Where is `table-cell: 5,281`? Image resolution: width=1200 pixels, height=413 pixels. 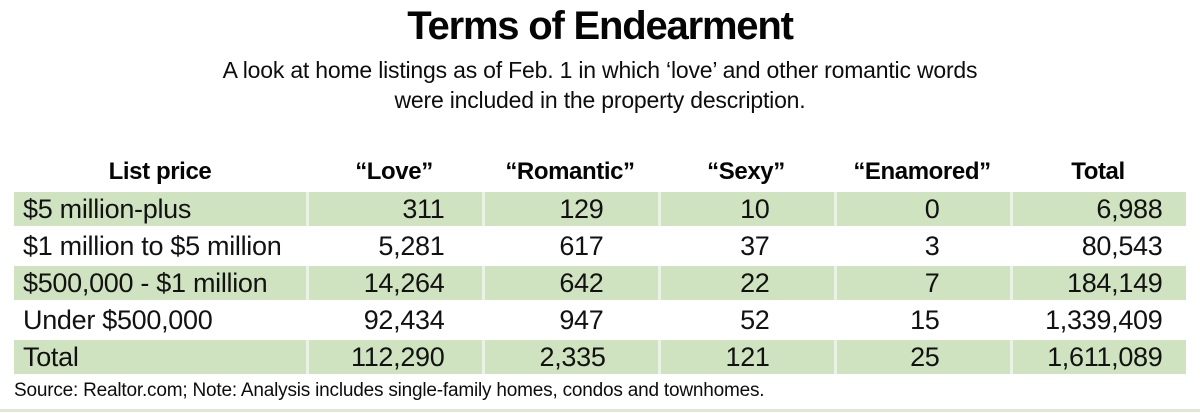 table-cell: 5,281 is located at coordinates (394, 246).